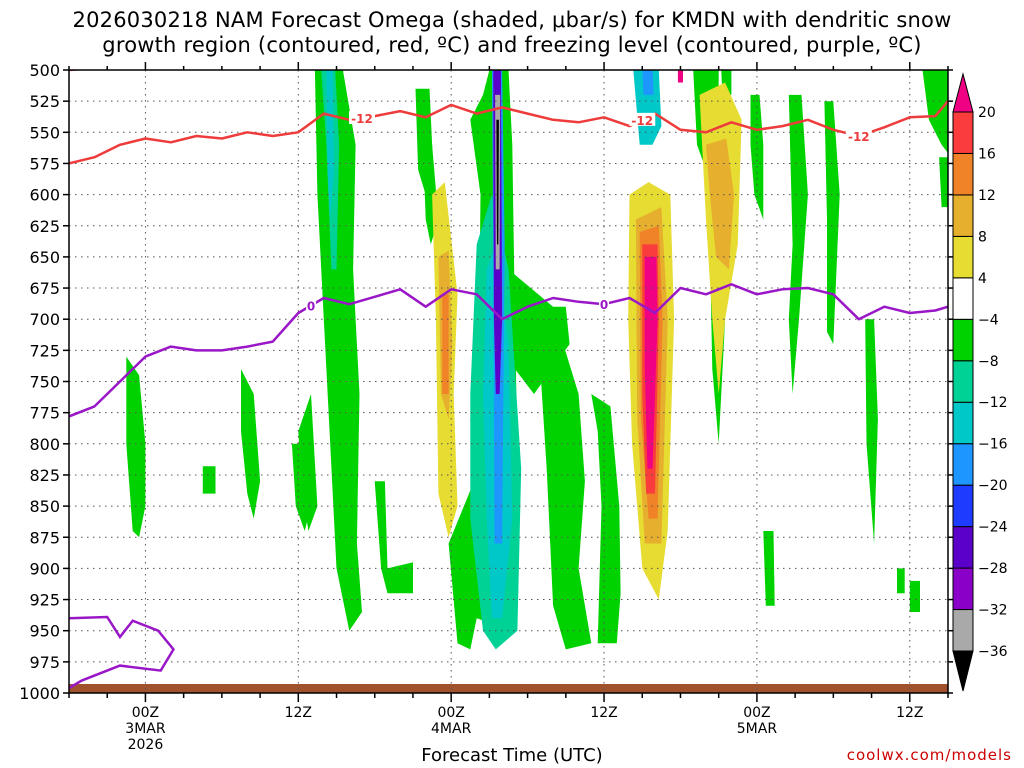 This screenshot has height=768, width=1024. I want to click on y-tick-label: 625, so click(44, 226).